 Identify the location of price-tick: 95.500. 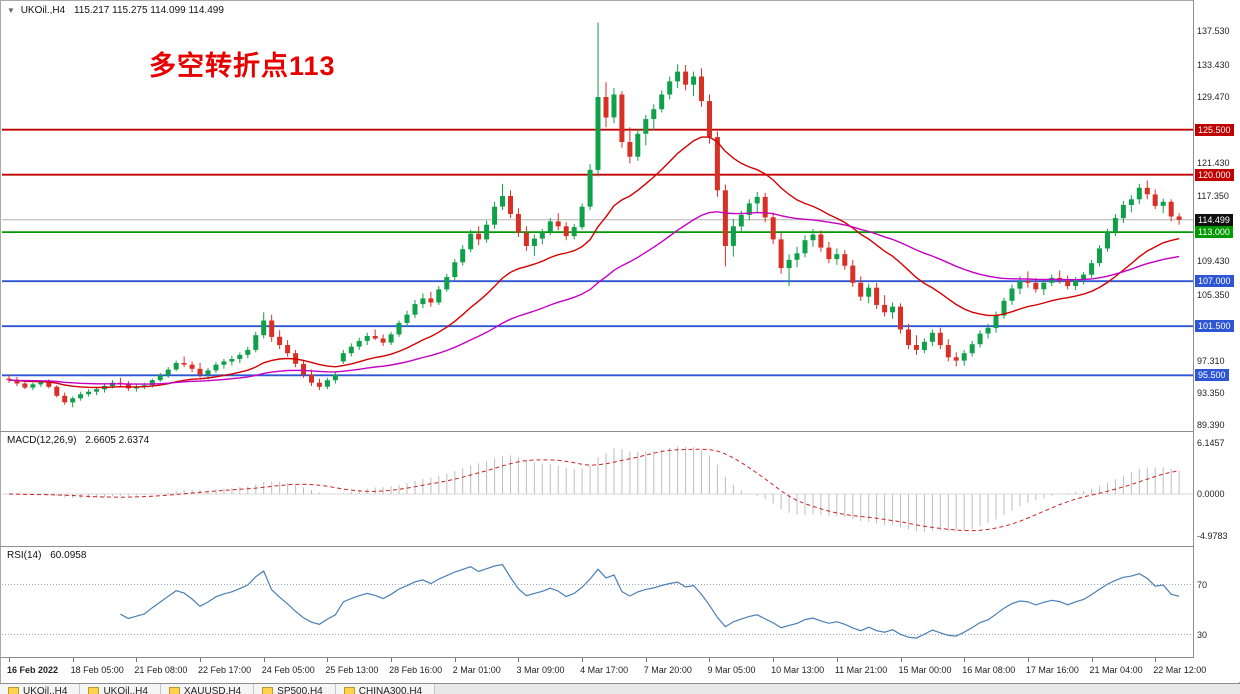
(1212, 375).